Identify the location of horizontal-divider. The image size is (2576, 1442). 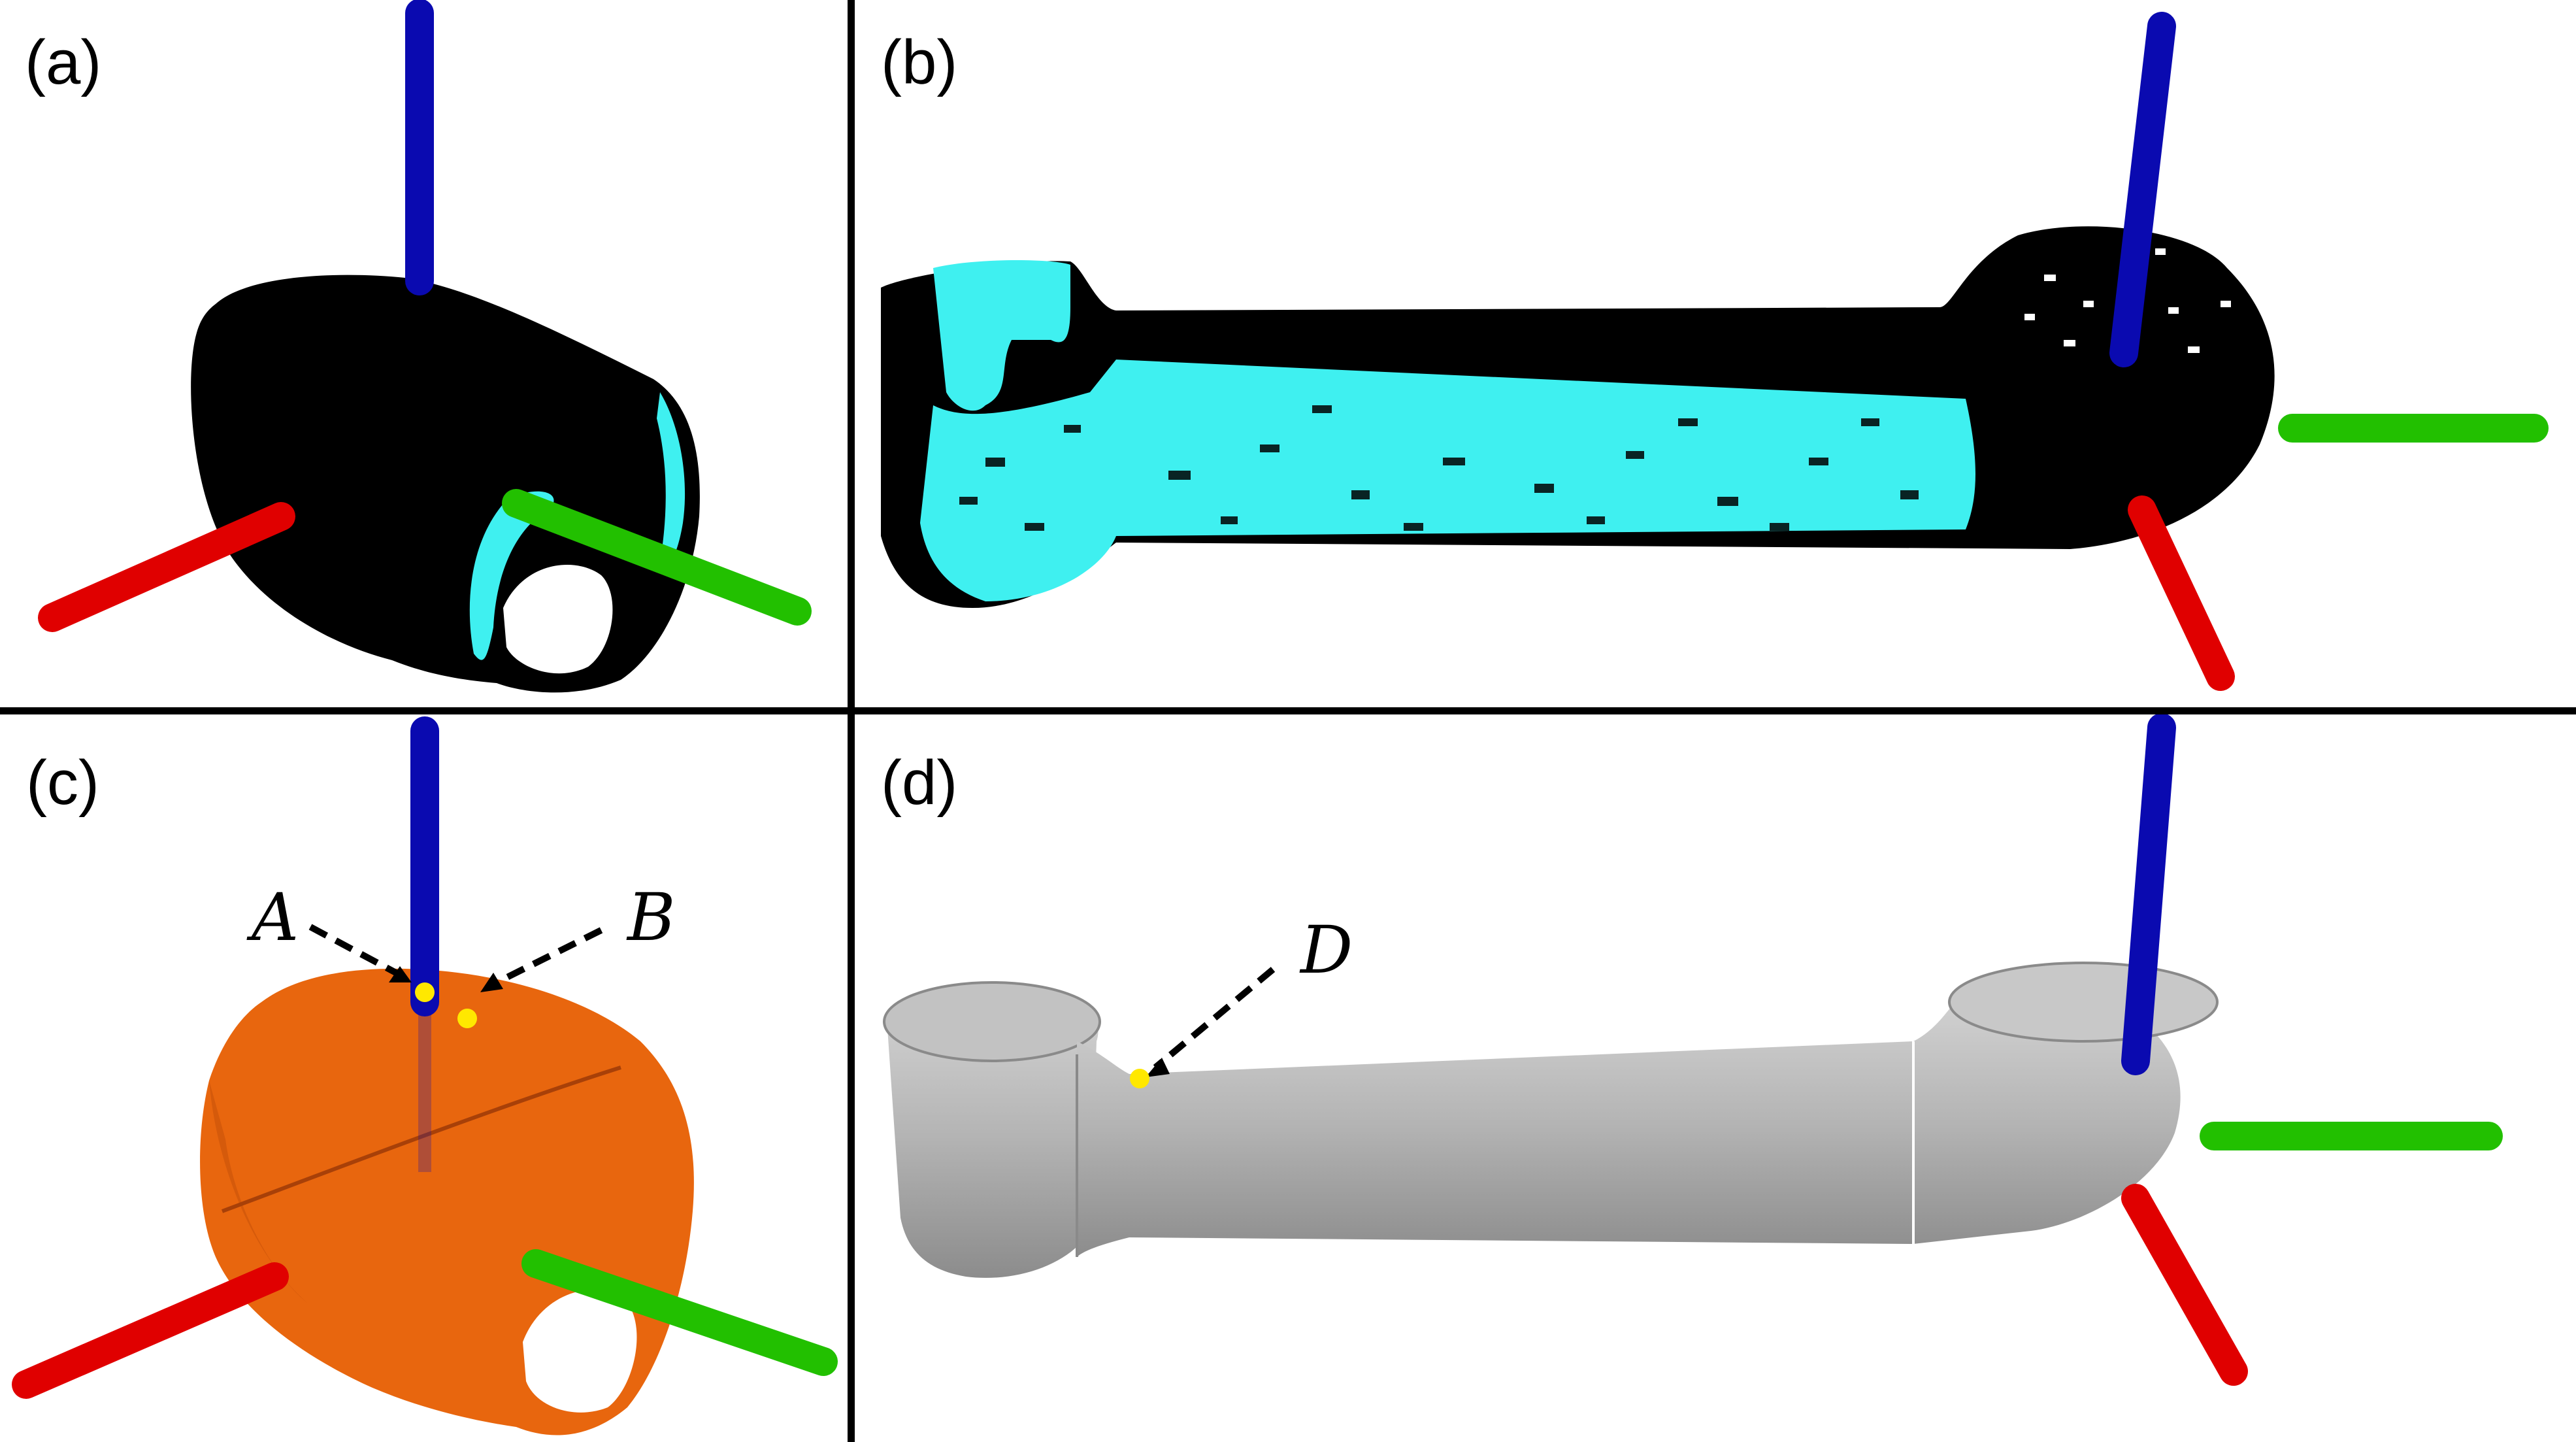
(1288, 710).